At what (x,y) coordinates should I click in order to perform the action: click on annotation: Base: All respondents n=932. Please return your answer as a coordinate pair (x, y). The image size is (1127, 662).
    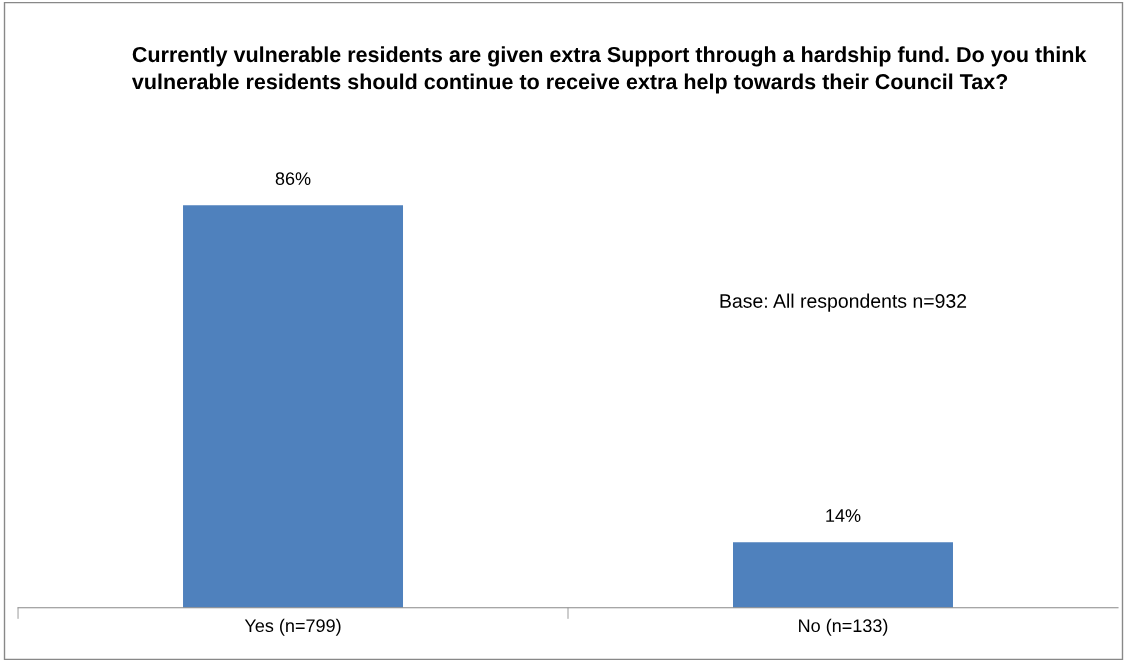
    Looking at the image, I should click on (843, 302).